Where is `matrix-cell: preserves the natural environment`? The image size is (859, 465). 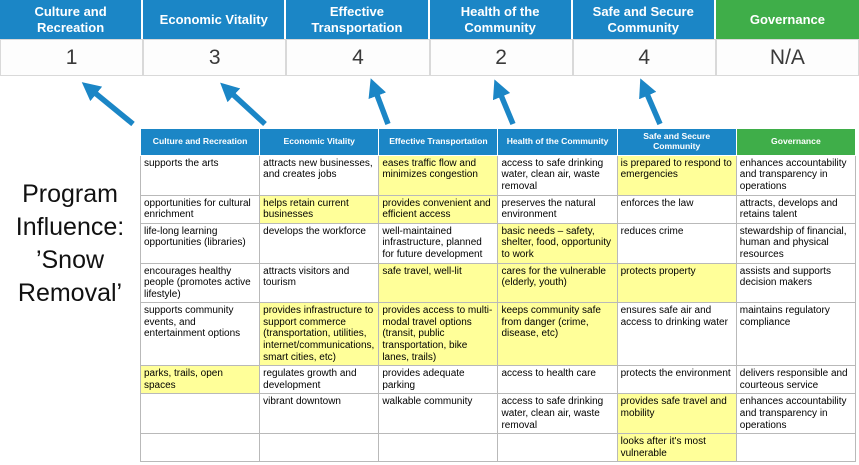
matrix-cell: preserves the natural environment is located at coordinates (557, 209).